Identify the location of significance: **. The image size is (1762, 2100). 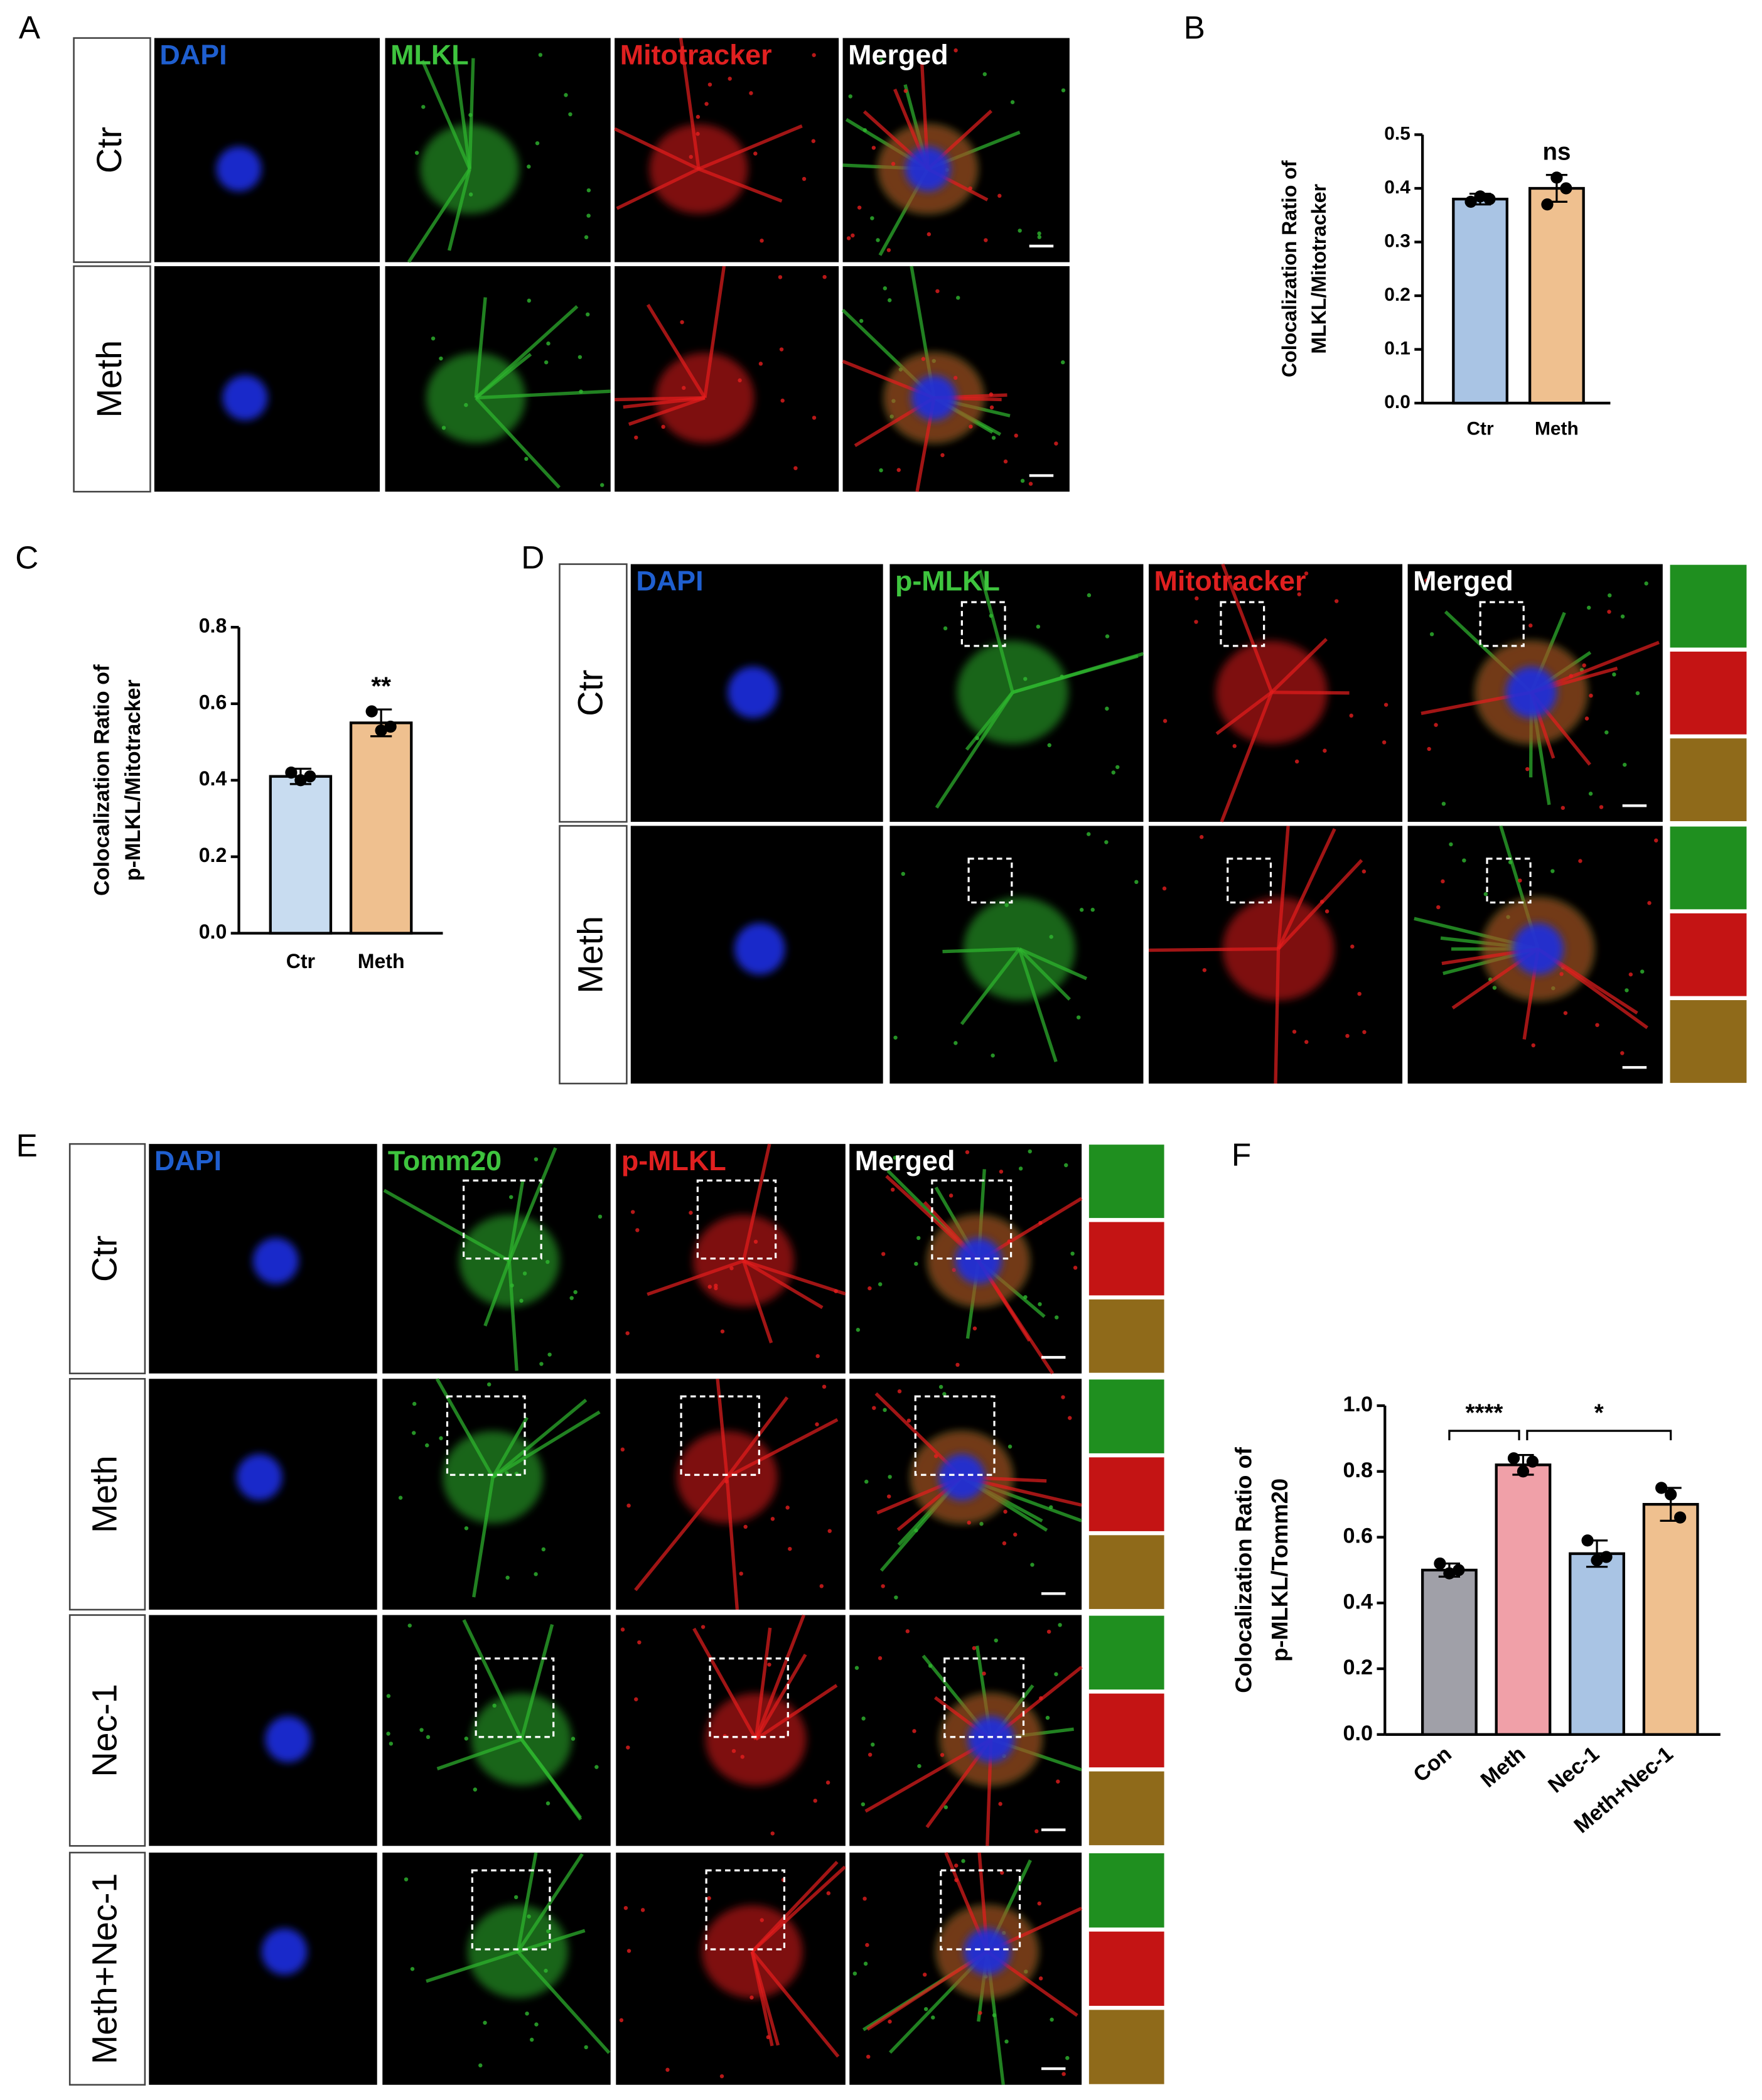
(381, 686).